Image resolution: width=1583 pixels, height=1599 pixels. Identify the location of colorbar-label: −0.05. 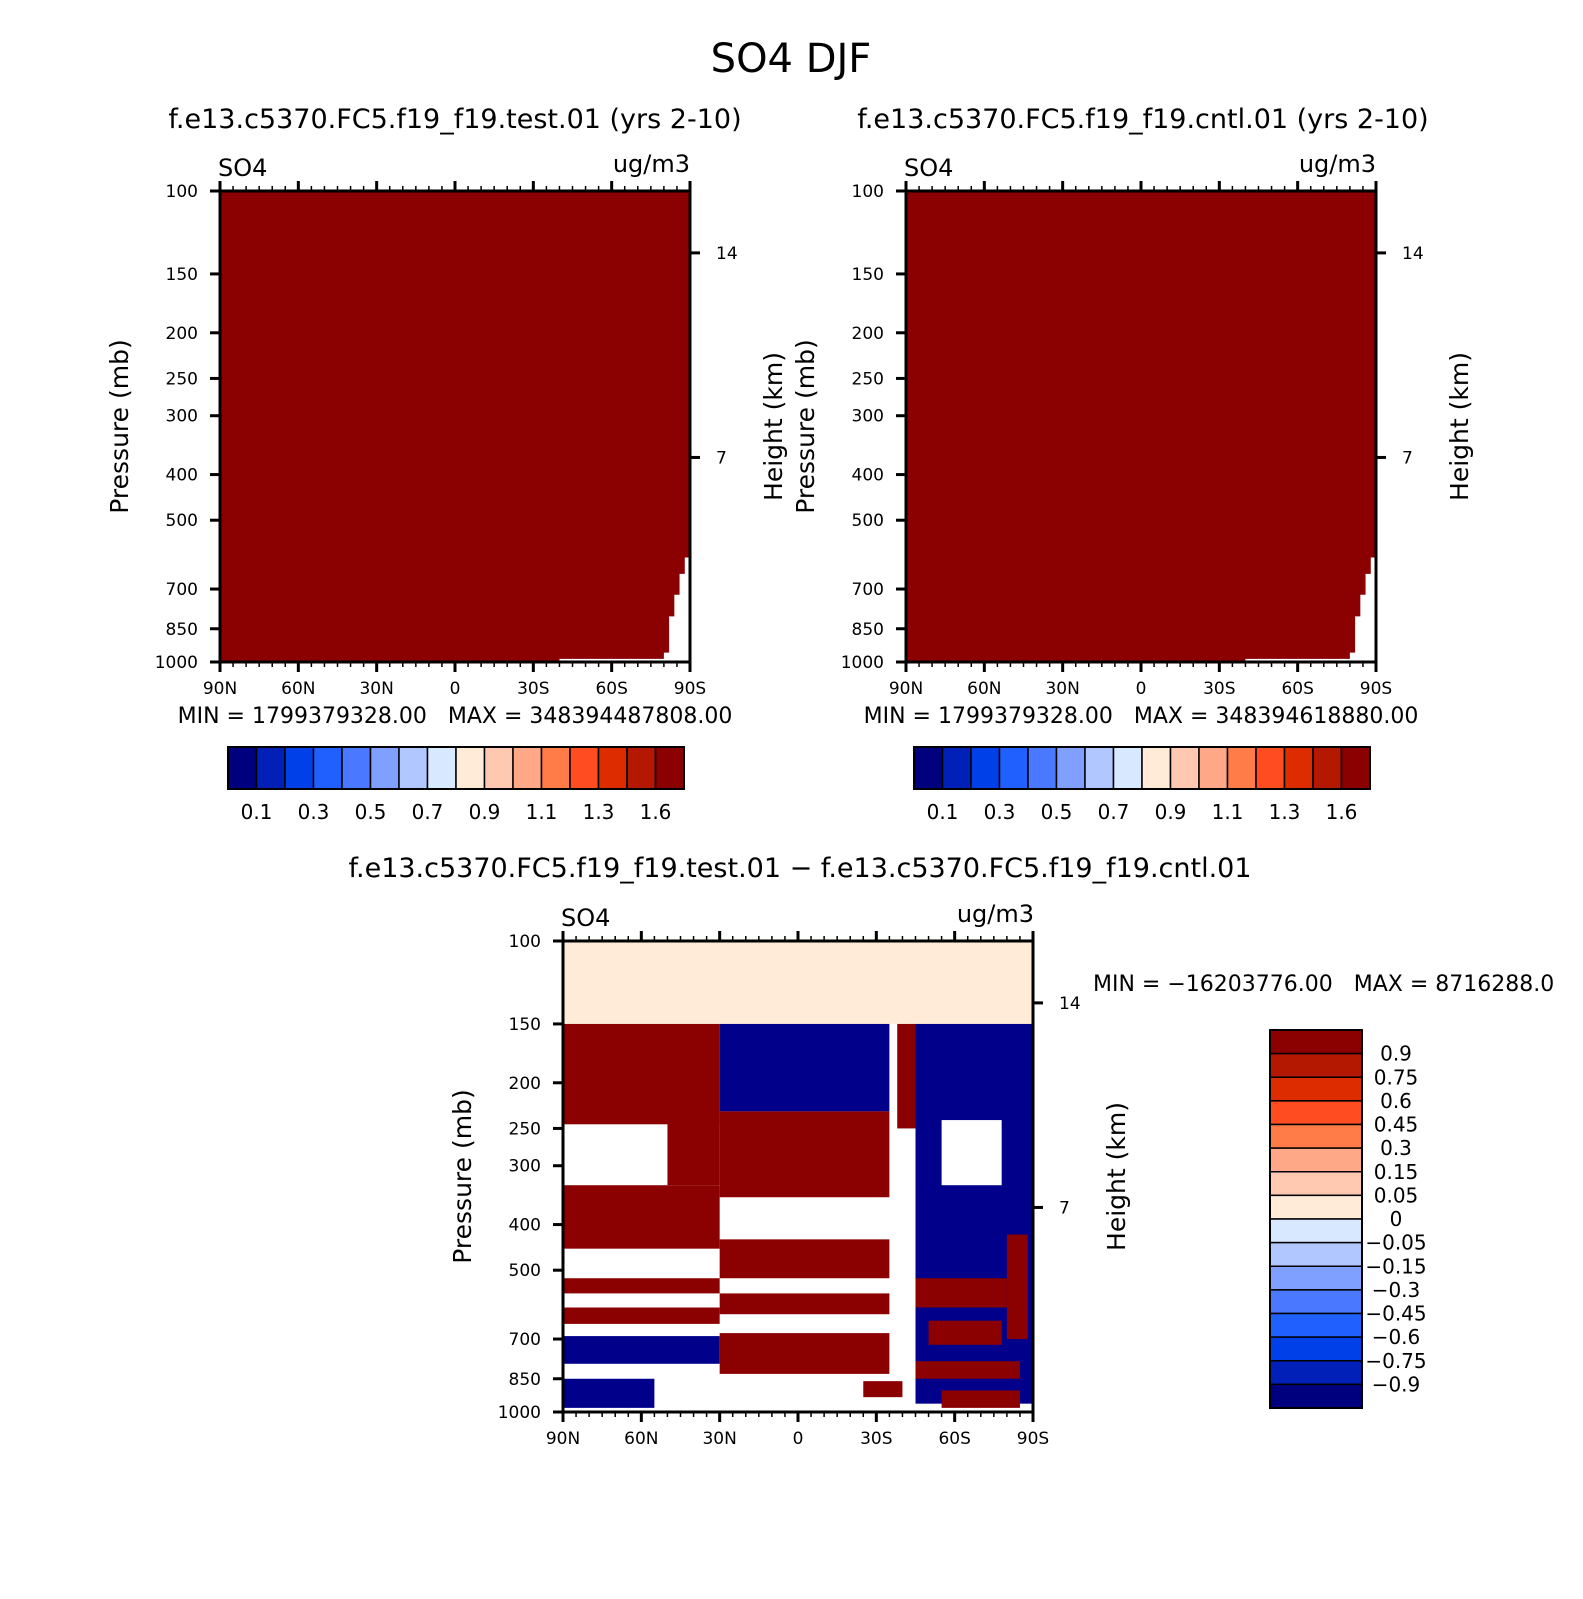
(1395, 1243).